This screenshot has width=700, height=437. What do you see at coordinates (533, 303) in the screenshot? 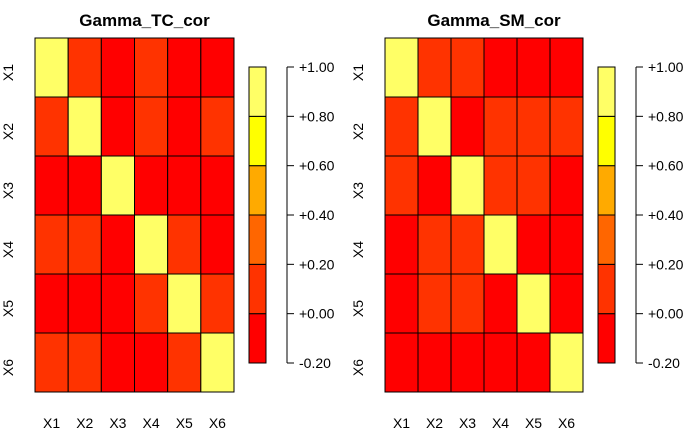
I see `heatmap-cell-X5-X5` at bounding box center [533, 303].